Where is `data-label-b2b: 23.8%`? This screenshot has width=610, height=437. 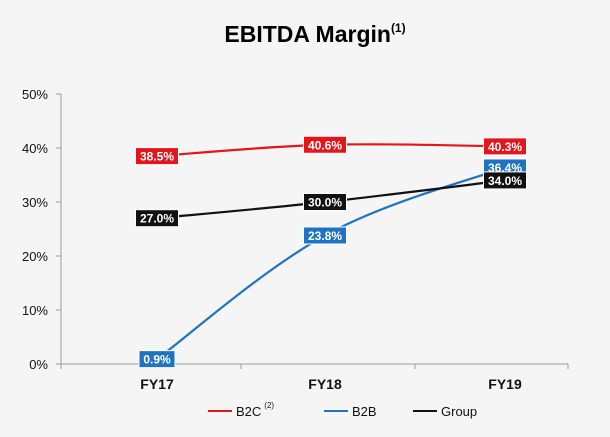
data-label-b2b: 23.8% is located at coordinates (325, 236).